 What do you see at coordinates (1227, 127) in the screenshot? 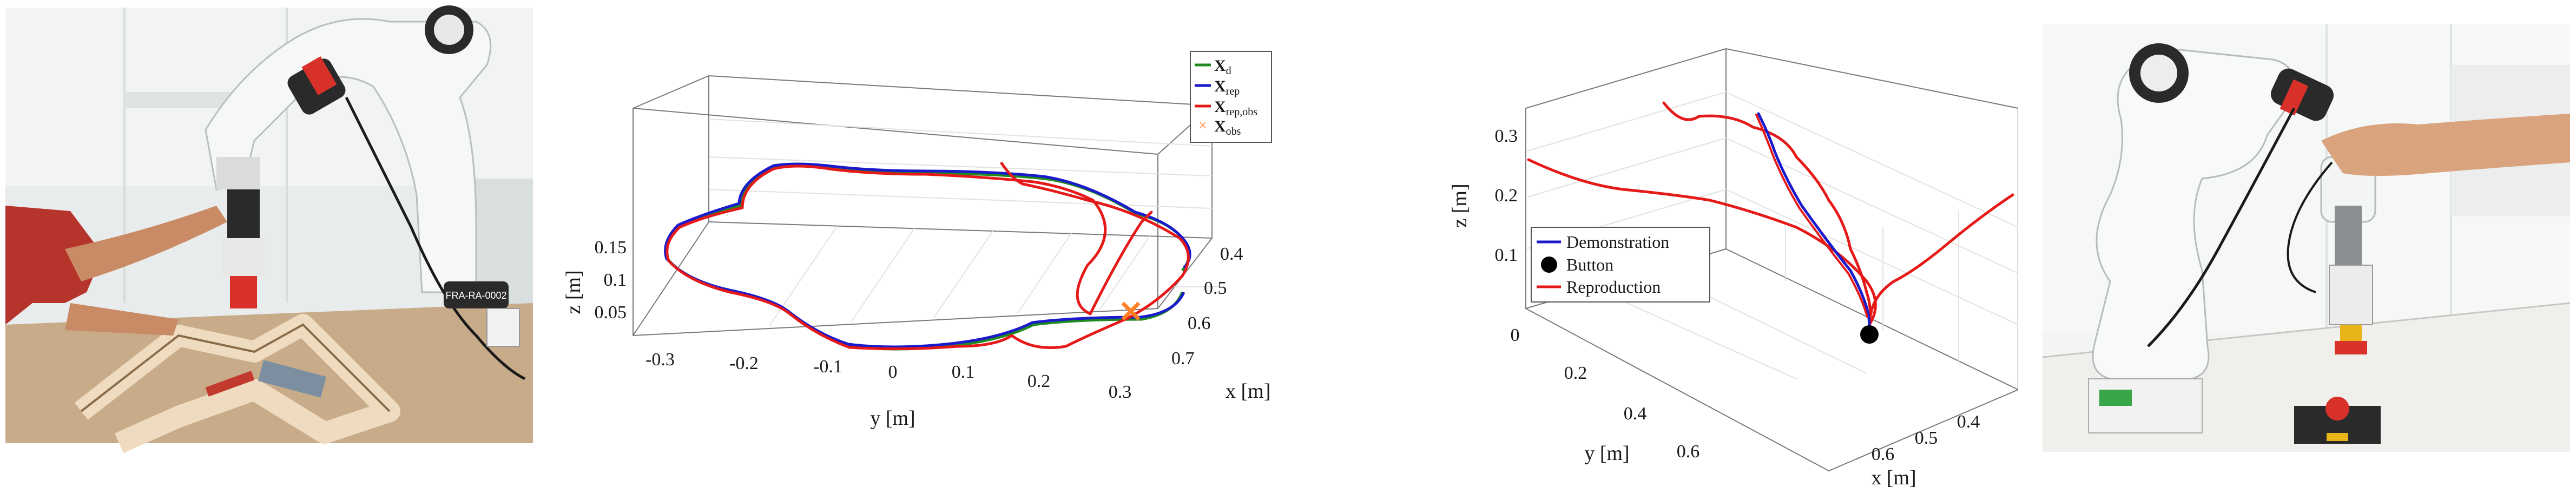
I see `legend-item-x-obs: Xobs` at bounding box center [1227, 127].